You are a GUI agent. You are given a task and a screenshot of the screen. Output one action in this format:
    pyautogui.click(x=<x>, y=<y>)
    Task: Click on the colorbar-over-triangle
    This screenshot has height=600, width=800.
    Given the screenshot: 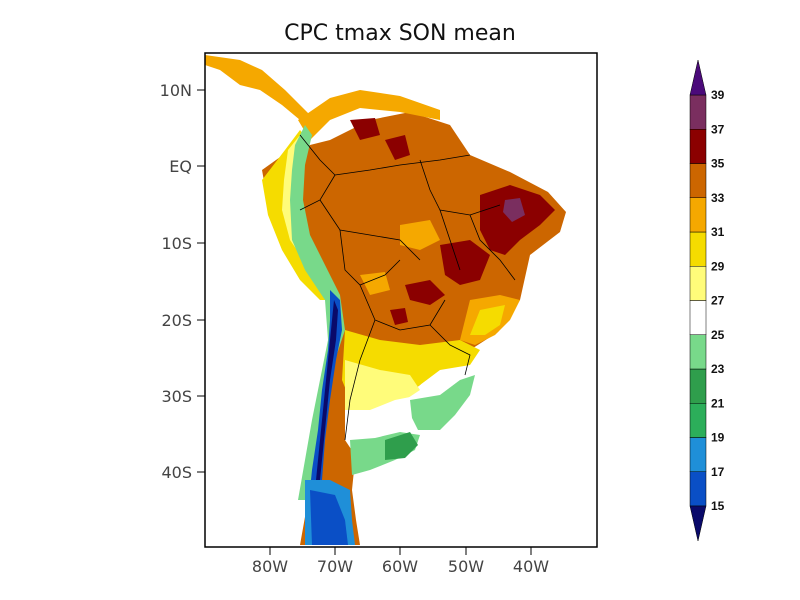 What is the action you would take?
    pyautogui.click(x=698, y=77)
    